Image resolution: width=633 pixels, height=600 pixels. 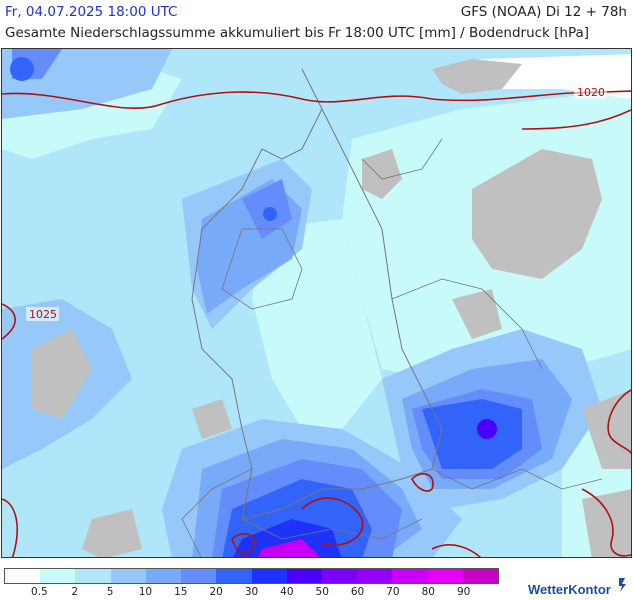 What do you see at coordinates (9, 321) in the screenshot?
I see `isobar-1025-west` at bounding box center [9, 321].